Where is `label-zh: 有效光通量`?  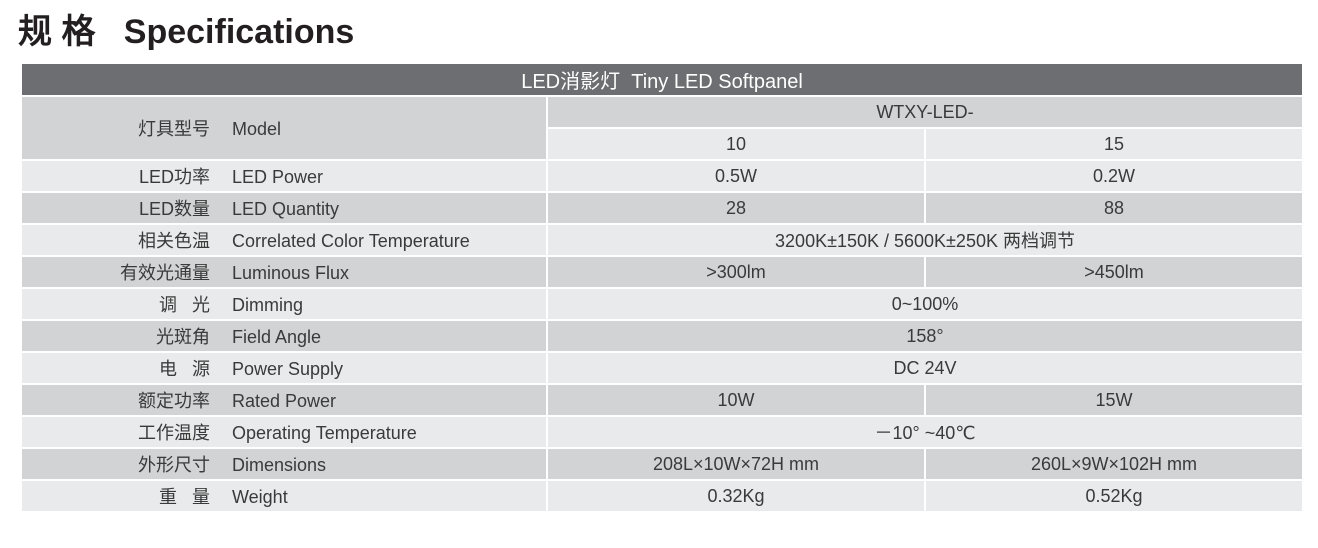 label-zh: 有效光通量 is located at coordinates (165, 273).